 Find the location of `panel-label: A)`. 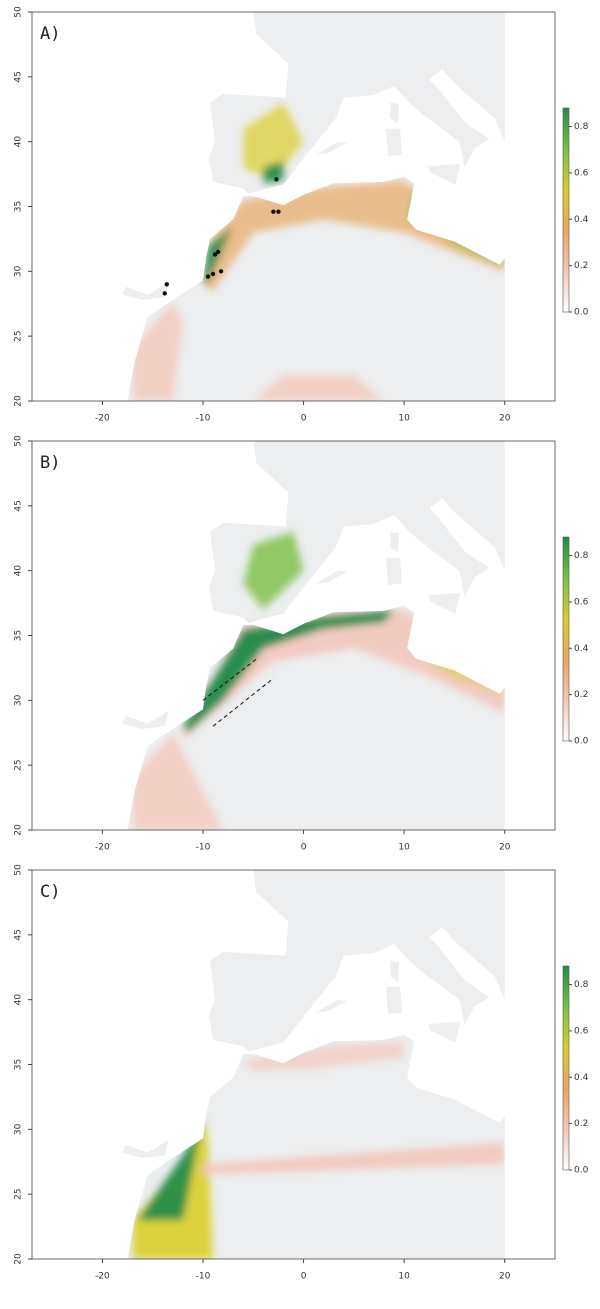

panel-label: A) is located at coordinates (50, 34).